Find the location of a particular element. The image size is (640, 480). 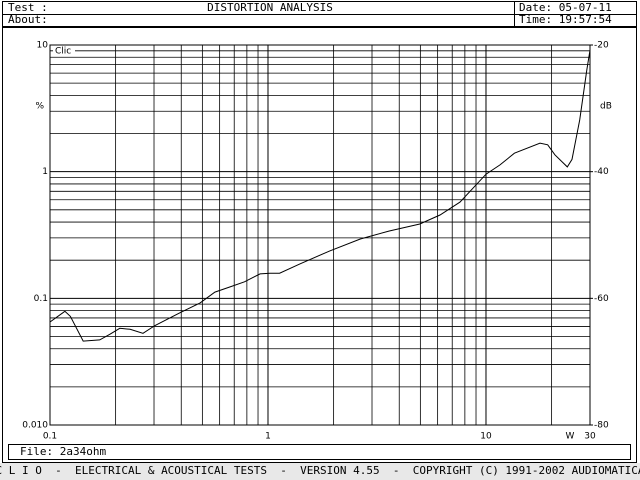

status-bar is located at coordinates (320, 471).